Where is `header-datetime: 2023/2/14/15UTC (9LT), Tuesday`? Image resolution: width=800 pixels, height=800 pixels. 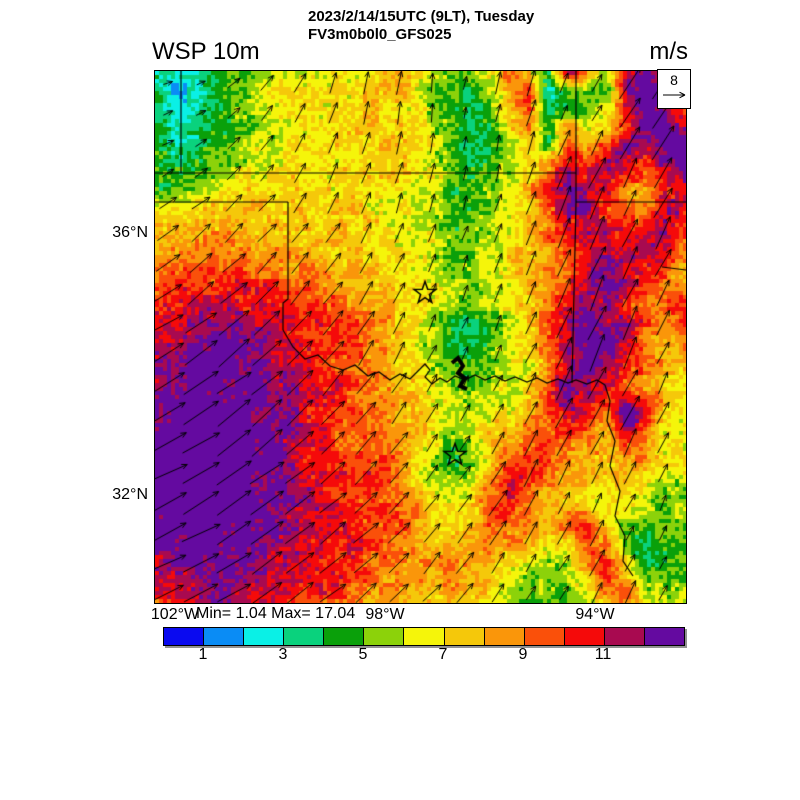
header-datetime: 2023/2/14/15UTC (9LT), Tuesday is located at coordinates (421, 16).